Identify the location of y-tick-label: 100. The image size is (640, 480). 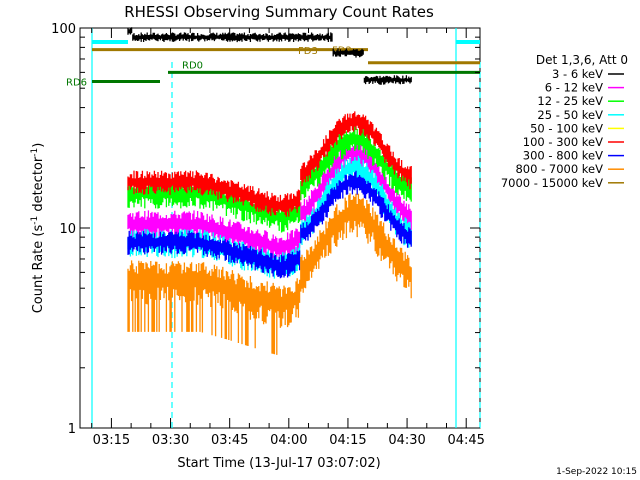
(63, 29).